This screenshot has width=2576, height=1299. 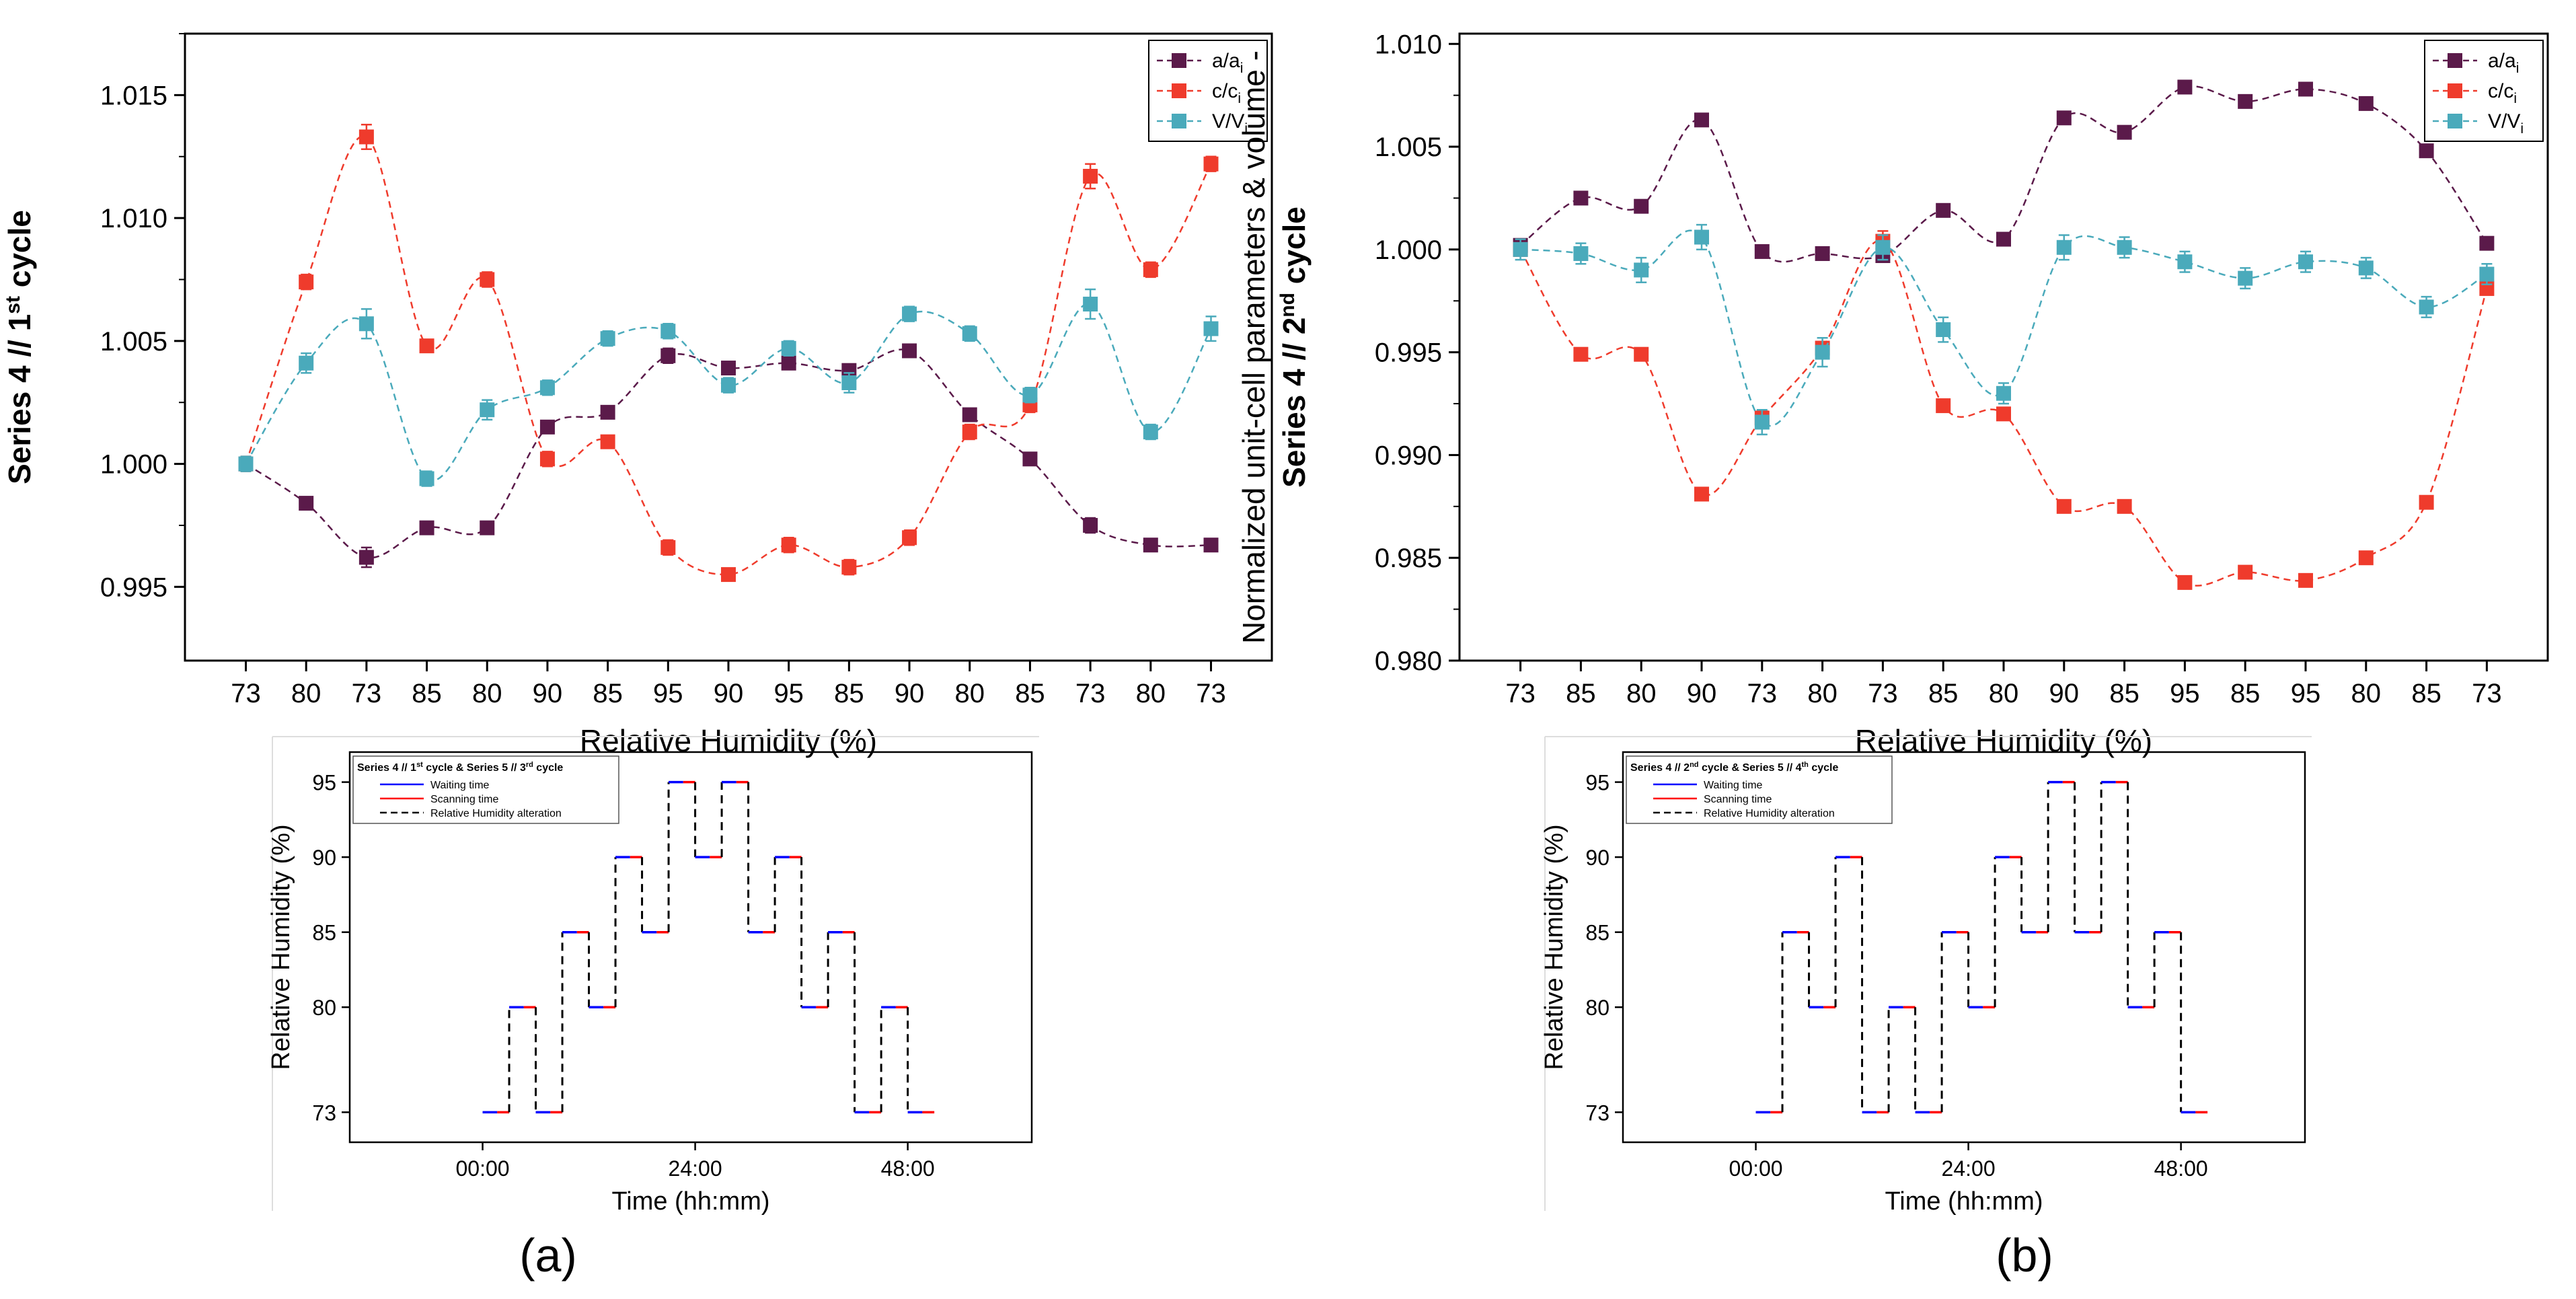 I want to click on x-tick-label: 00:00, so click(x=1755, y=1168).